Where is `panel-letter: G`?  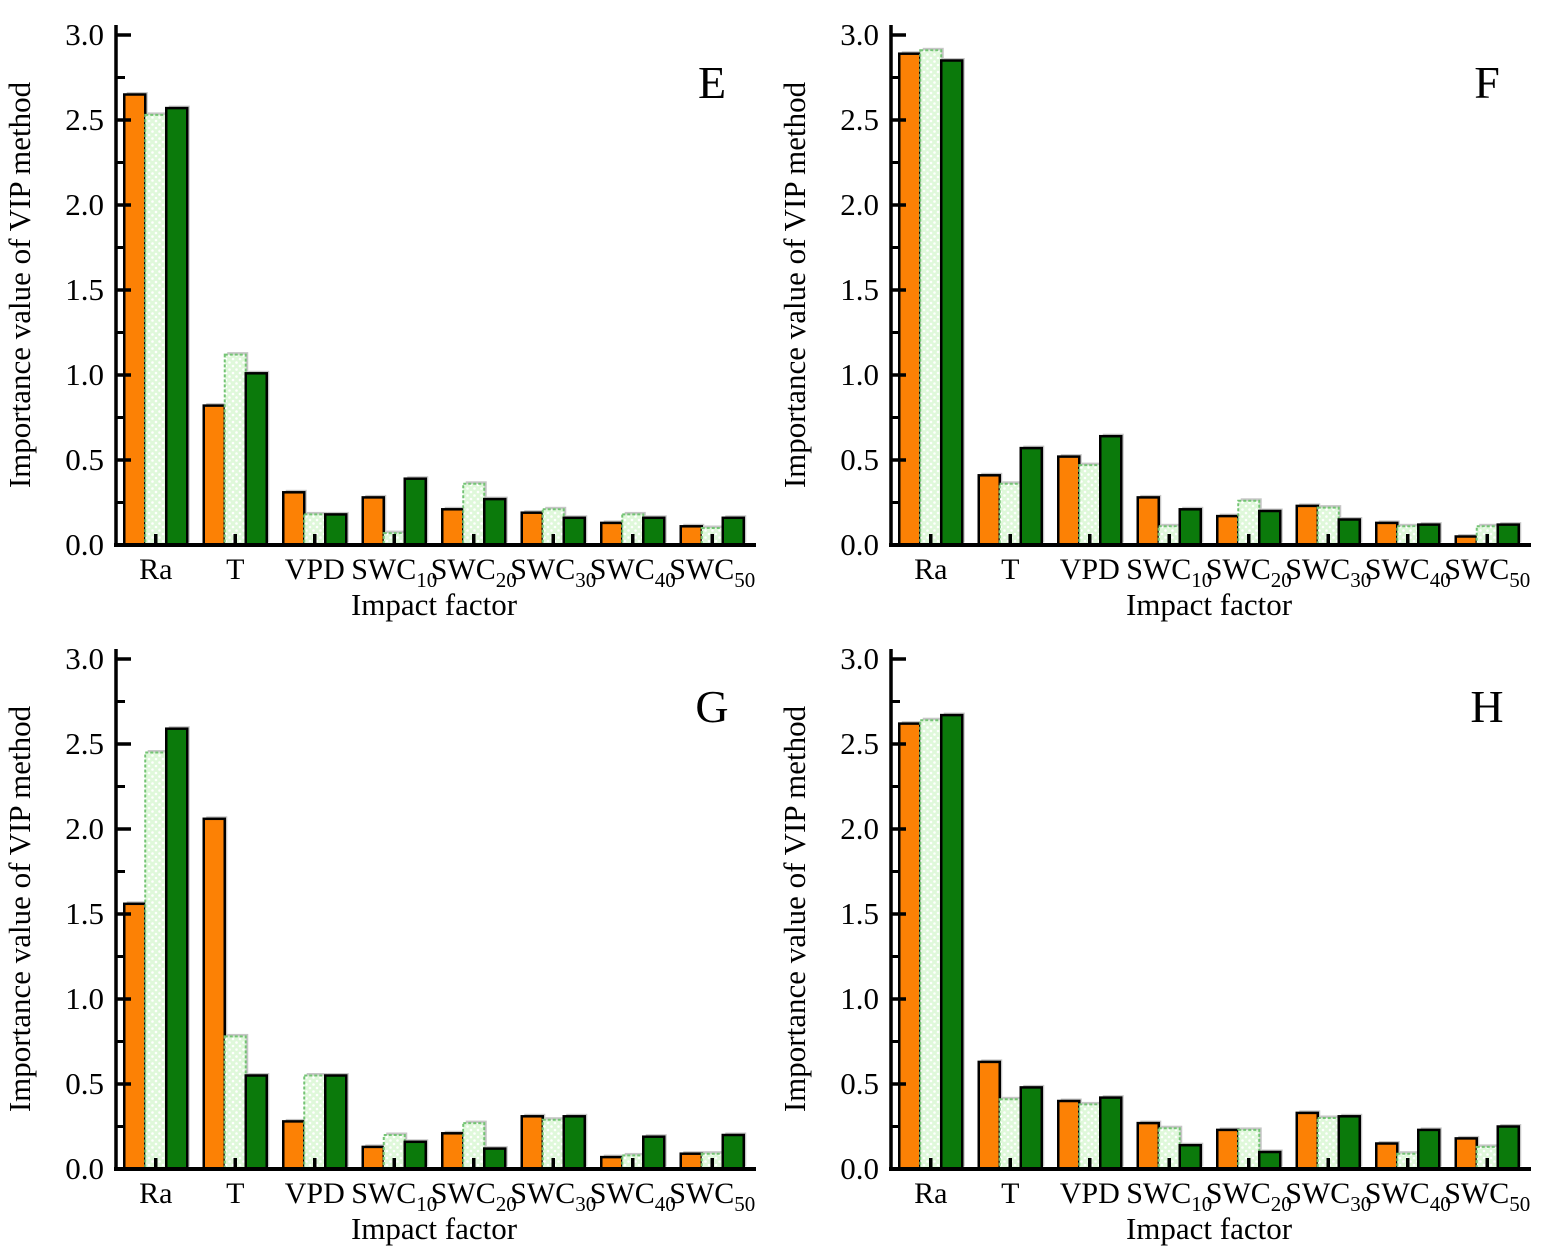
panel-letter: G is located at coordinates (711, 706).